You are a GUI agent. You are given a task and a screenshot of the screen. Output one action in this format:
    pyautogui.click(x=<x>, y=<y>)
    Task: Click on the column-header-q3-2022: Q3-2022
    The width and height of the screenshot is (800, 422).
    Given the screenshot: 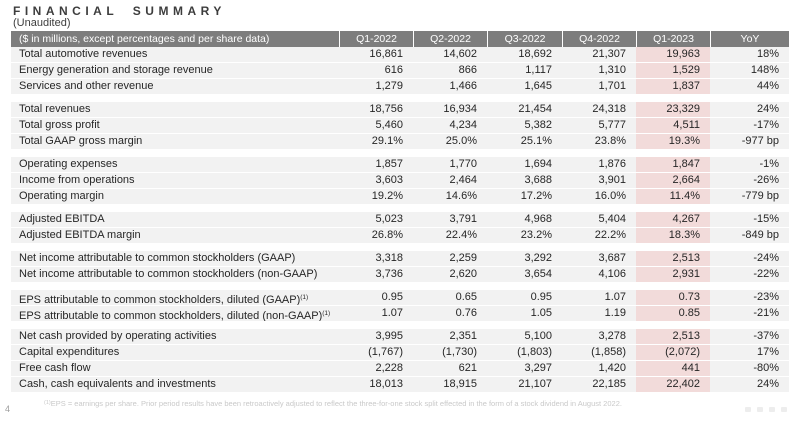 What is the action you would take?
    pyautogui.click(x=524, y=39)
    